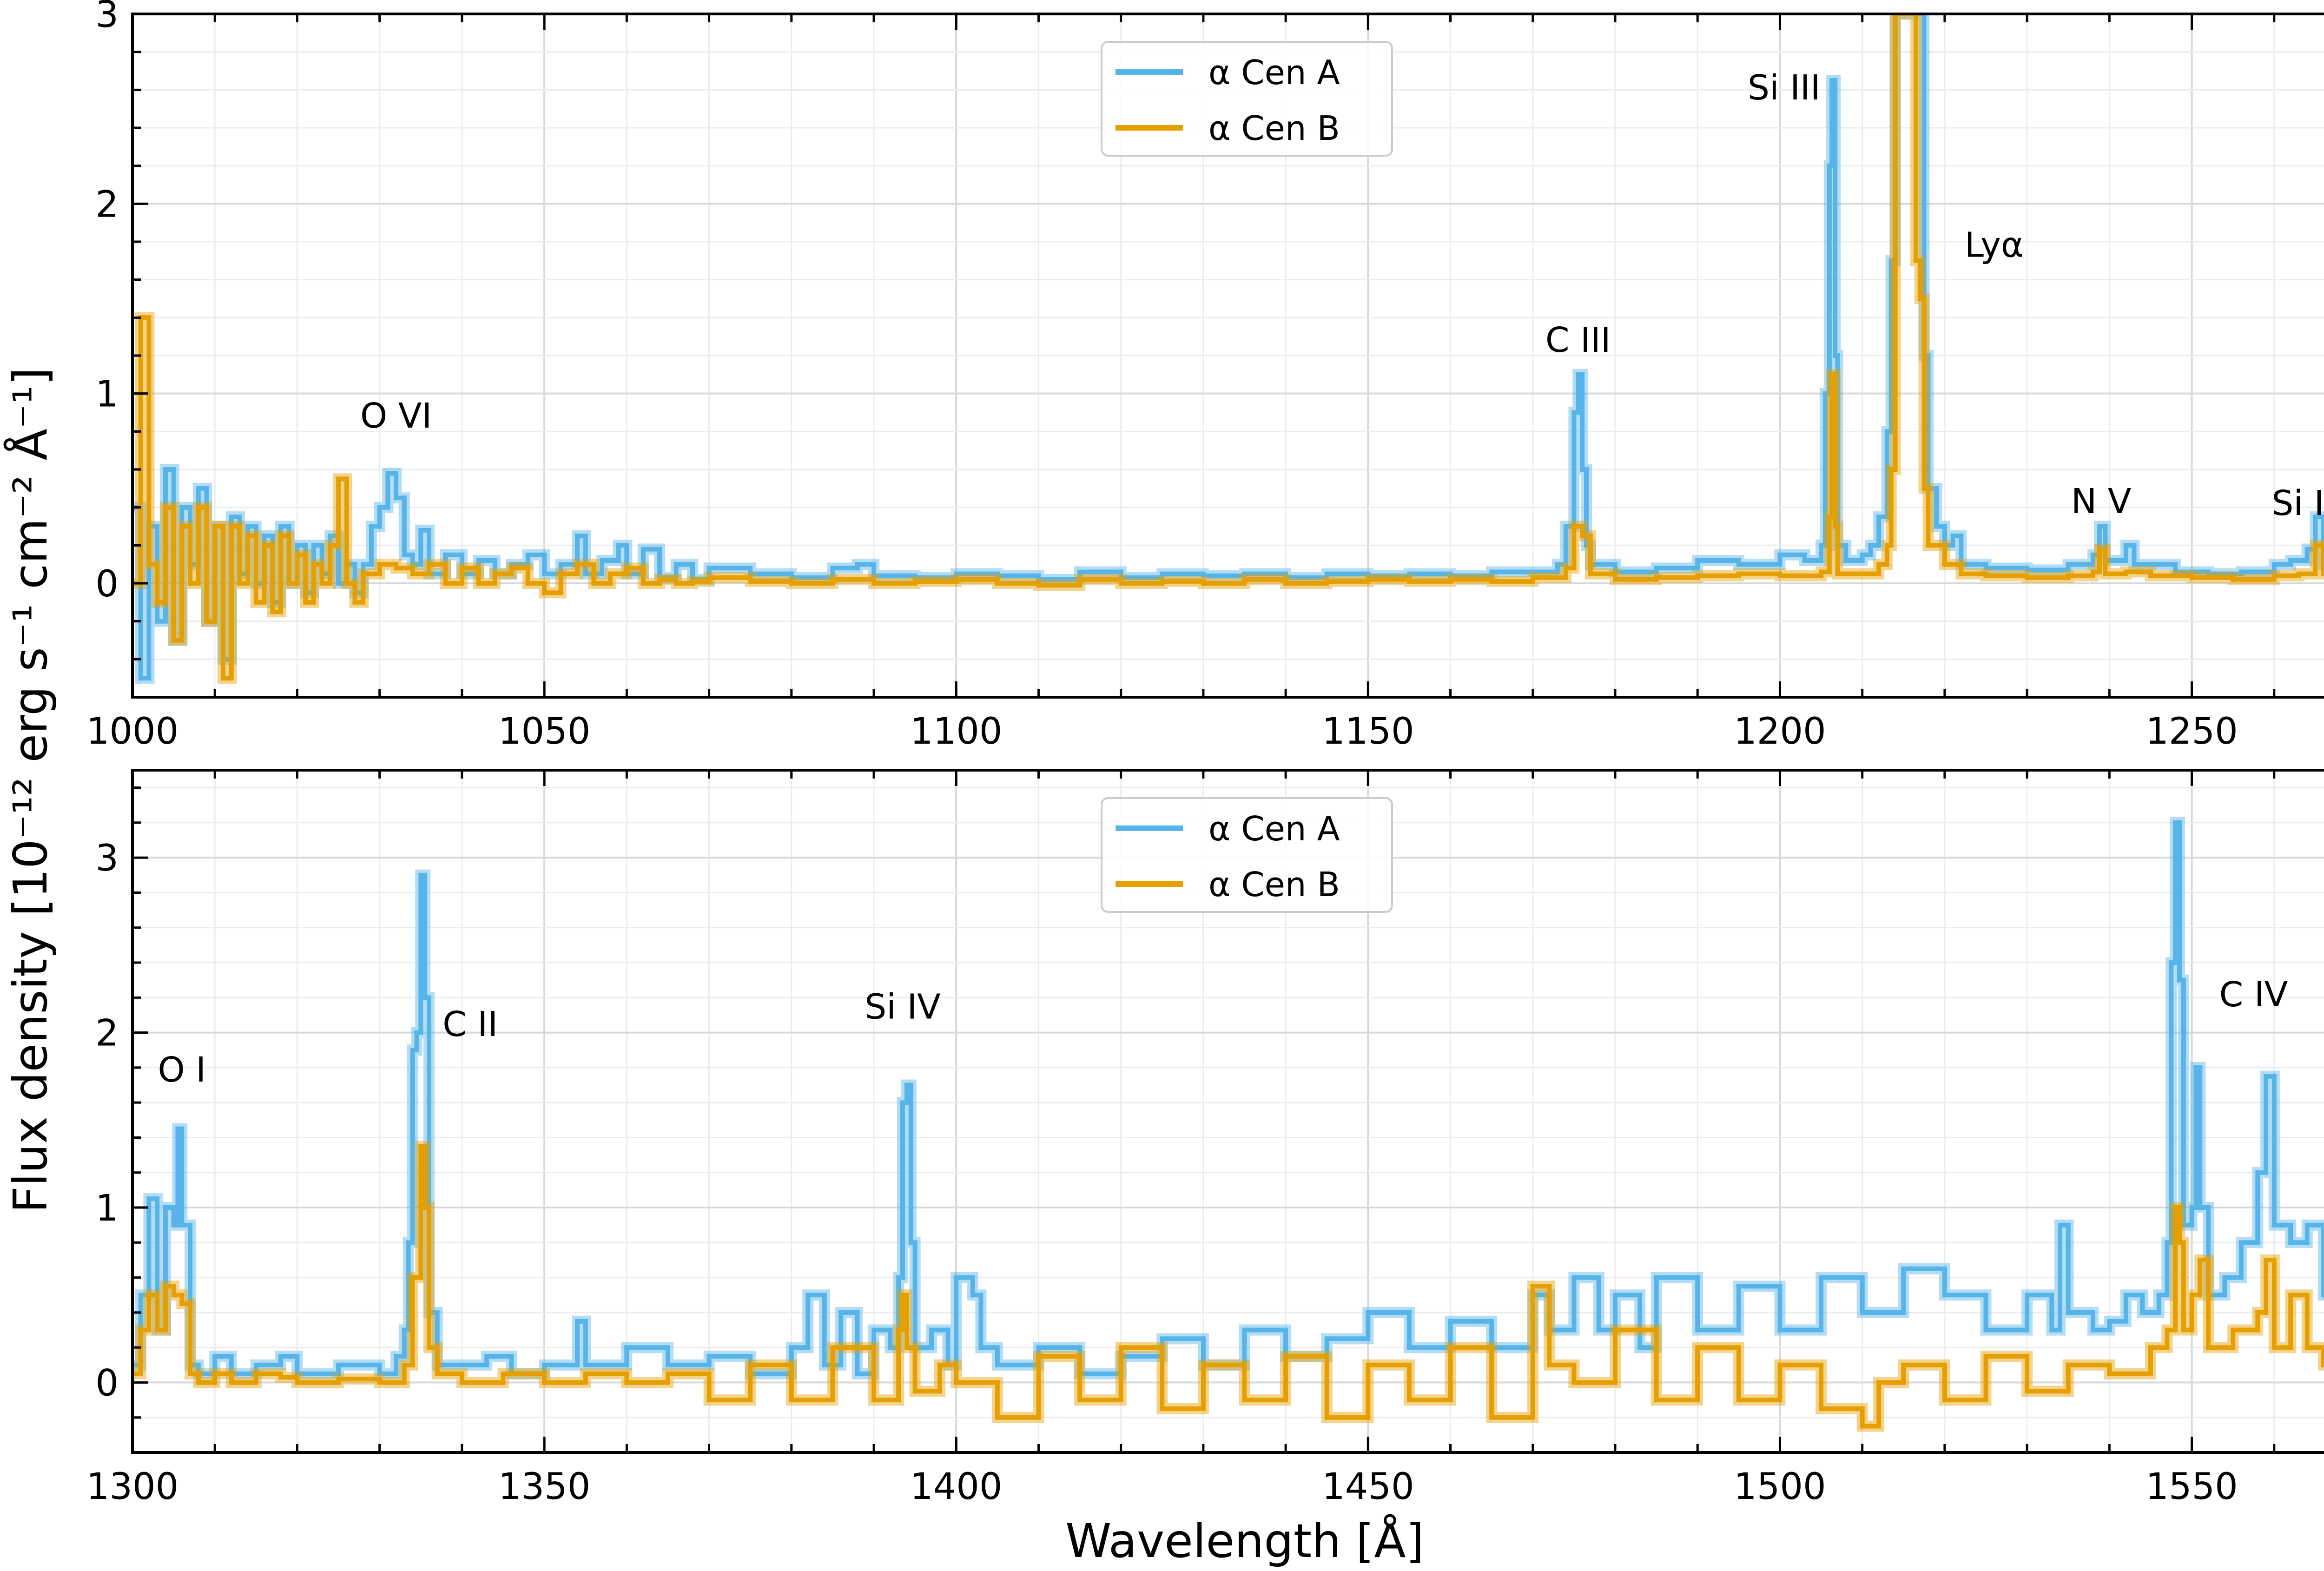  What do you see at coordinates (132, 731) in the screenshot?
I see `x-tick-label: 1000` at bounding box center [132, 731].